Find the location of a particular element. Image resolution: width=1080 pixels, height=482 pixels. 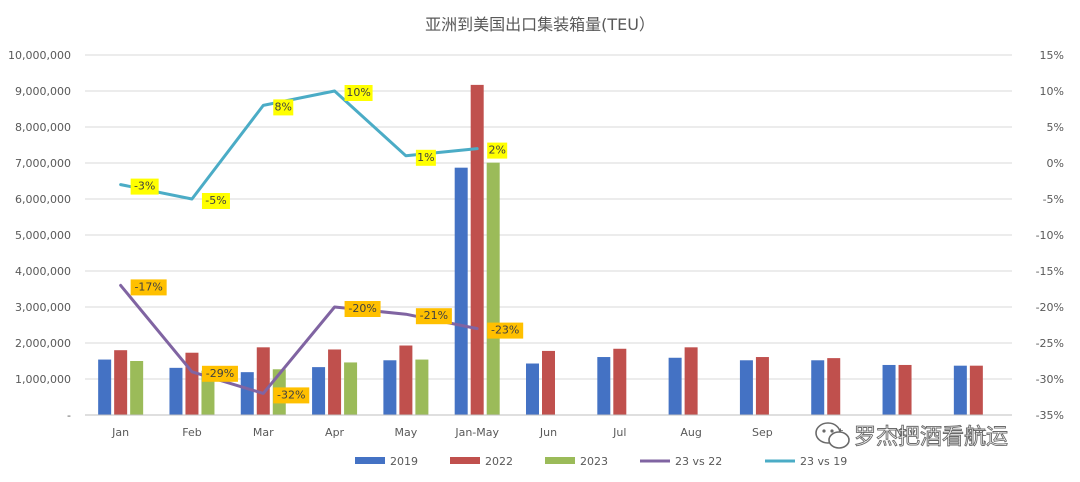

data-label: 1% is located at coordinates (425, 157).